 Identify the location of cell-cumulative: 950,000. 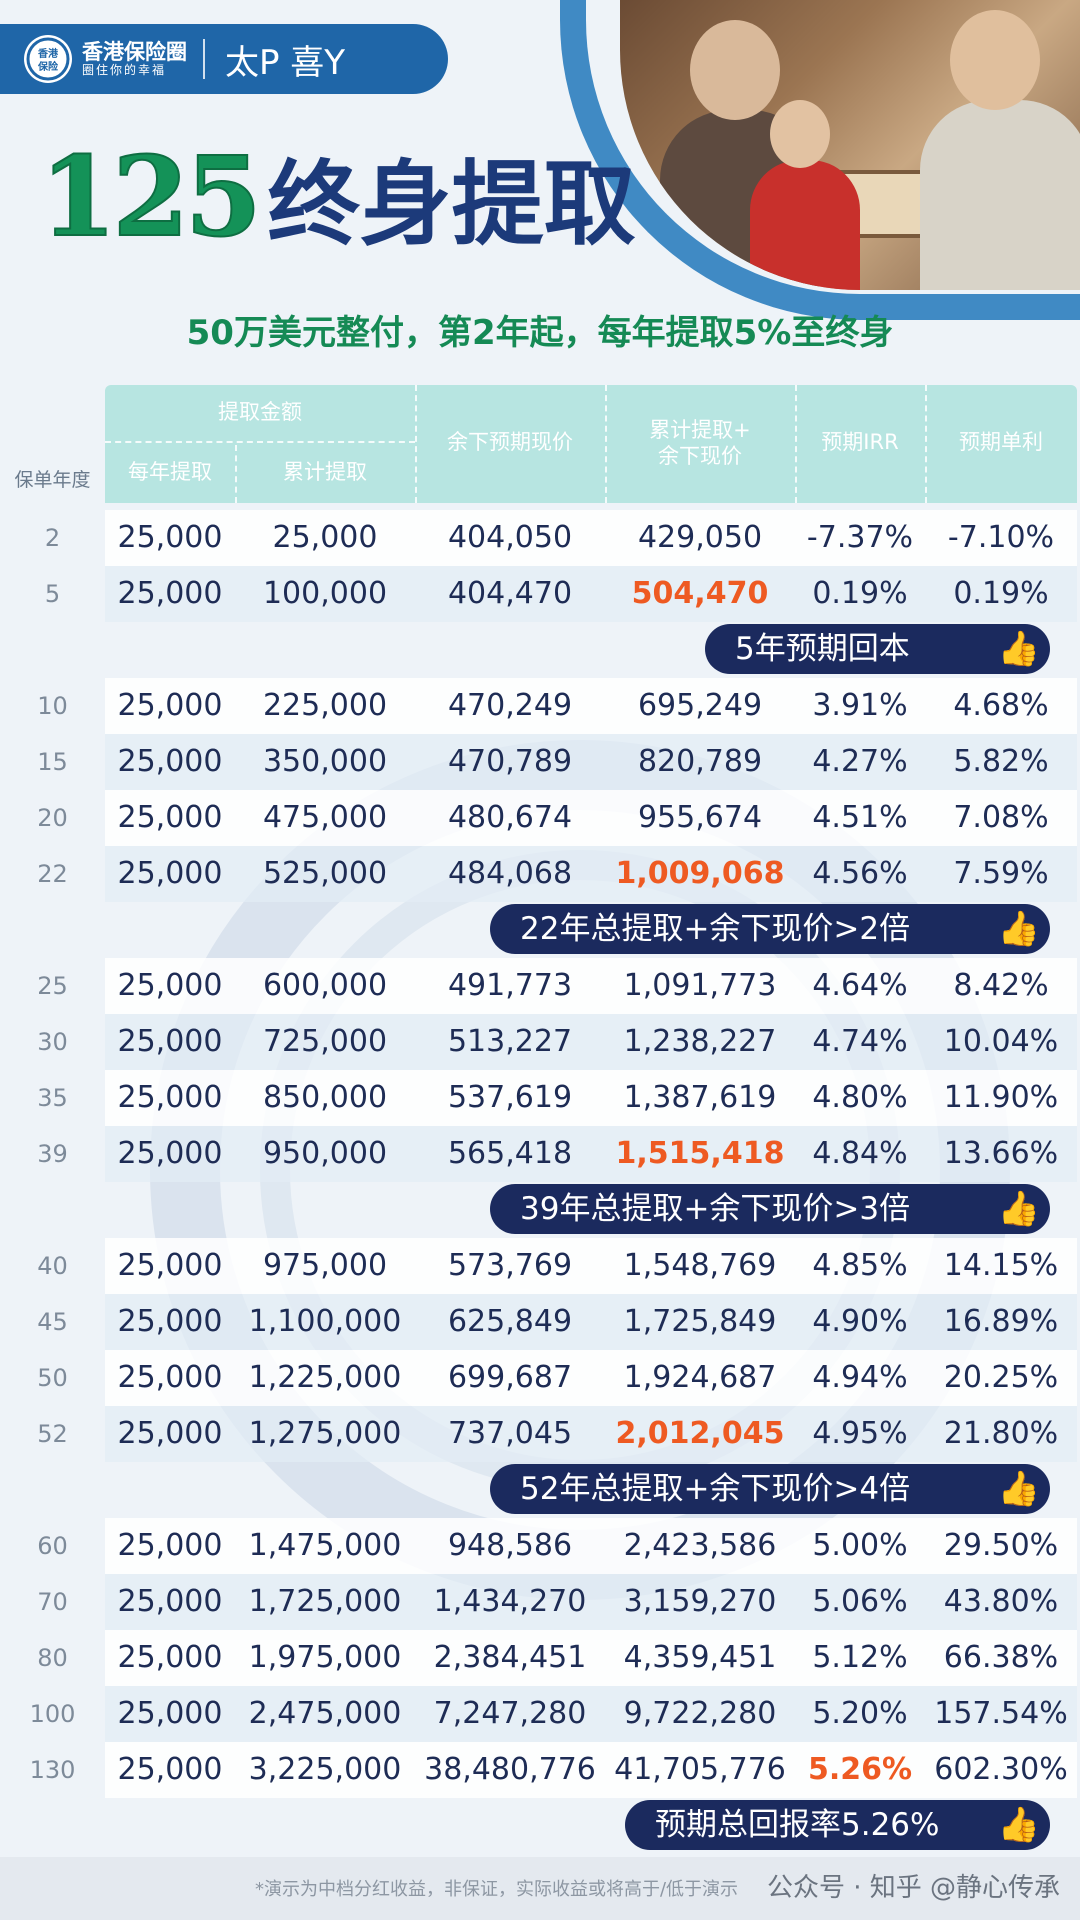
(325, 1153).